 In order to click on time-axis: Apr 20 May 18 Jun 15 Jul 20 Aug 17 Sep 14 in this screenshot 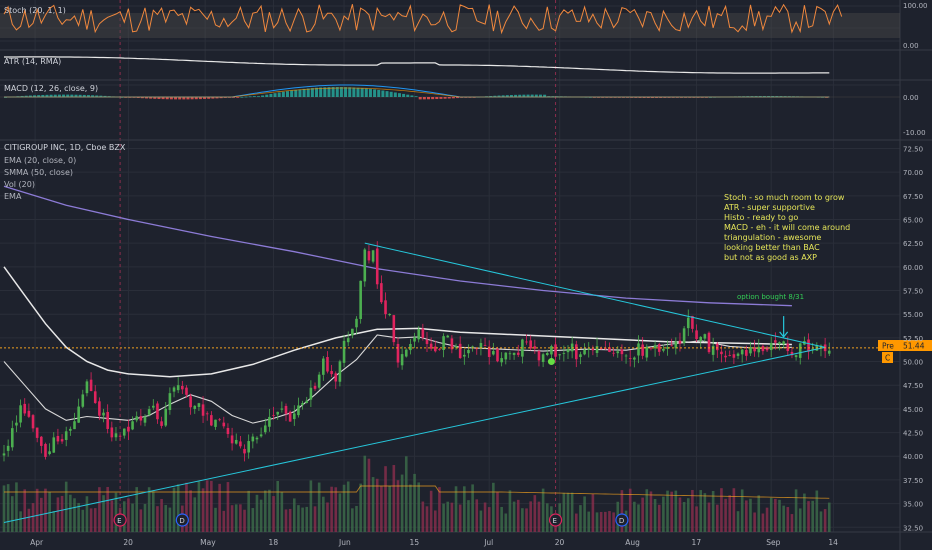, I will do `click(434, 542)`.